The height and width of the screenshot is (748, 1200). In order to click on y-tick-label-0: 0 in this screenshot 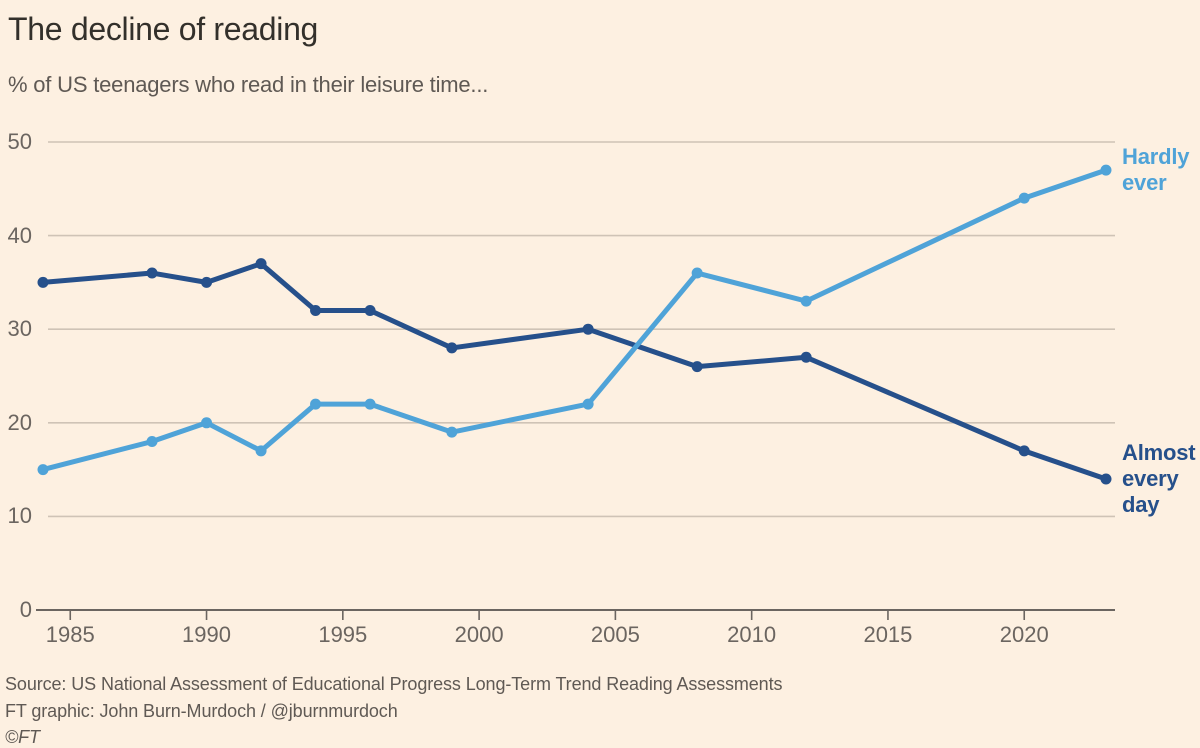, I will do `click(25, 609)`.